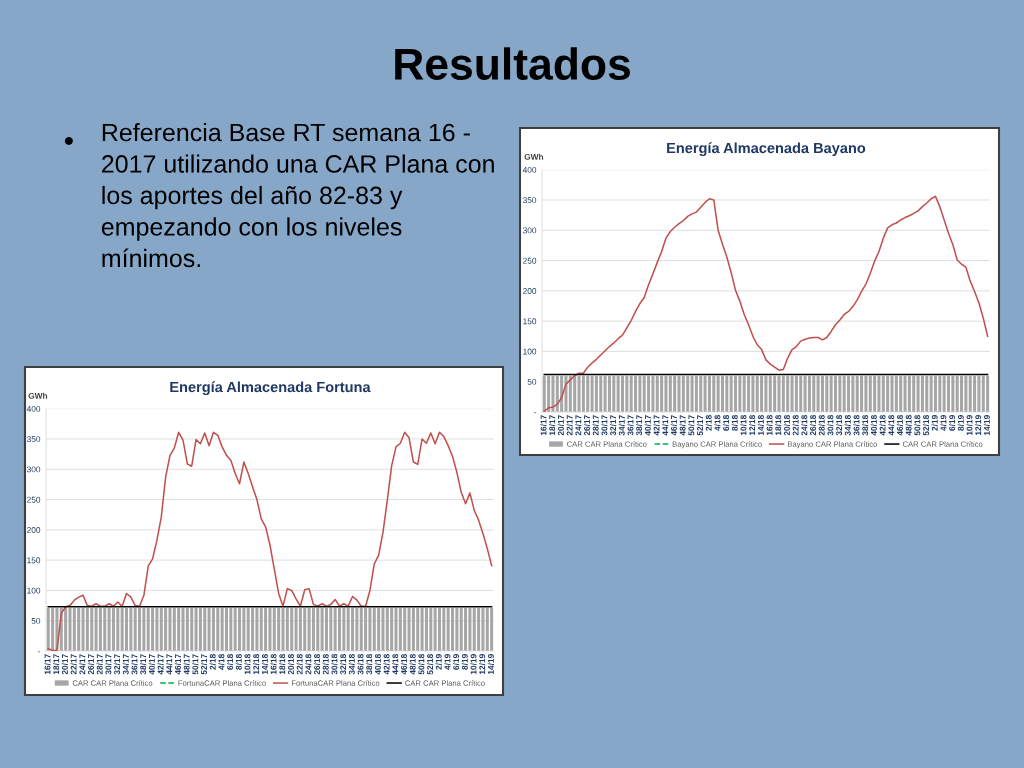 This screenshot has height=768, width=1024. I want to click on y-axis-title: GWh, so click(38, 395).